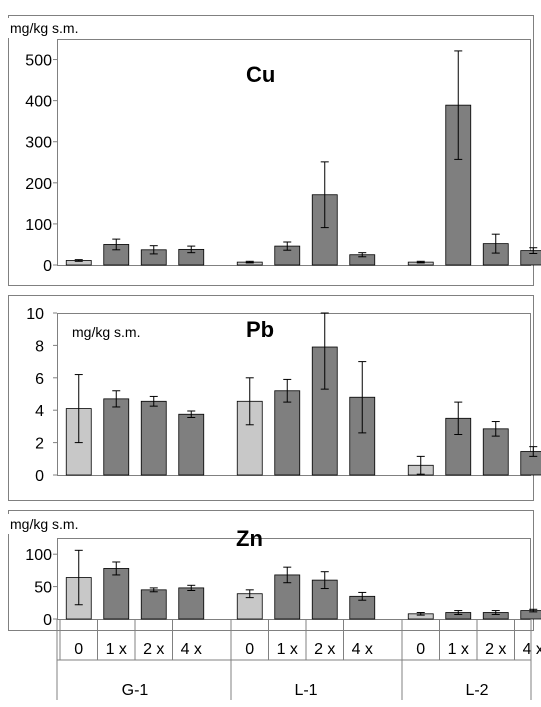 The height and width of the screenshot is (707, 541). Describe the element at coordinates (249, 538) in the screenshot. I see `zn-title: Zn` at that location.